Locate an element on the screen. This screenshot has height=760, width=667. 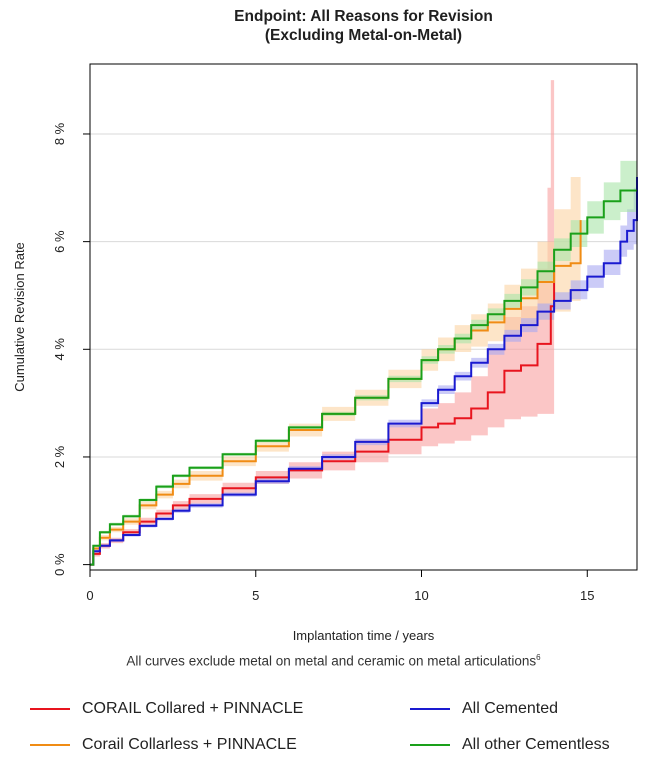
footnote-ref: 6 is located at coordinates (538, 657).